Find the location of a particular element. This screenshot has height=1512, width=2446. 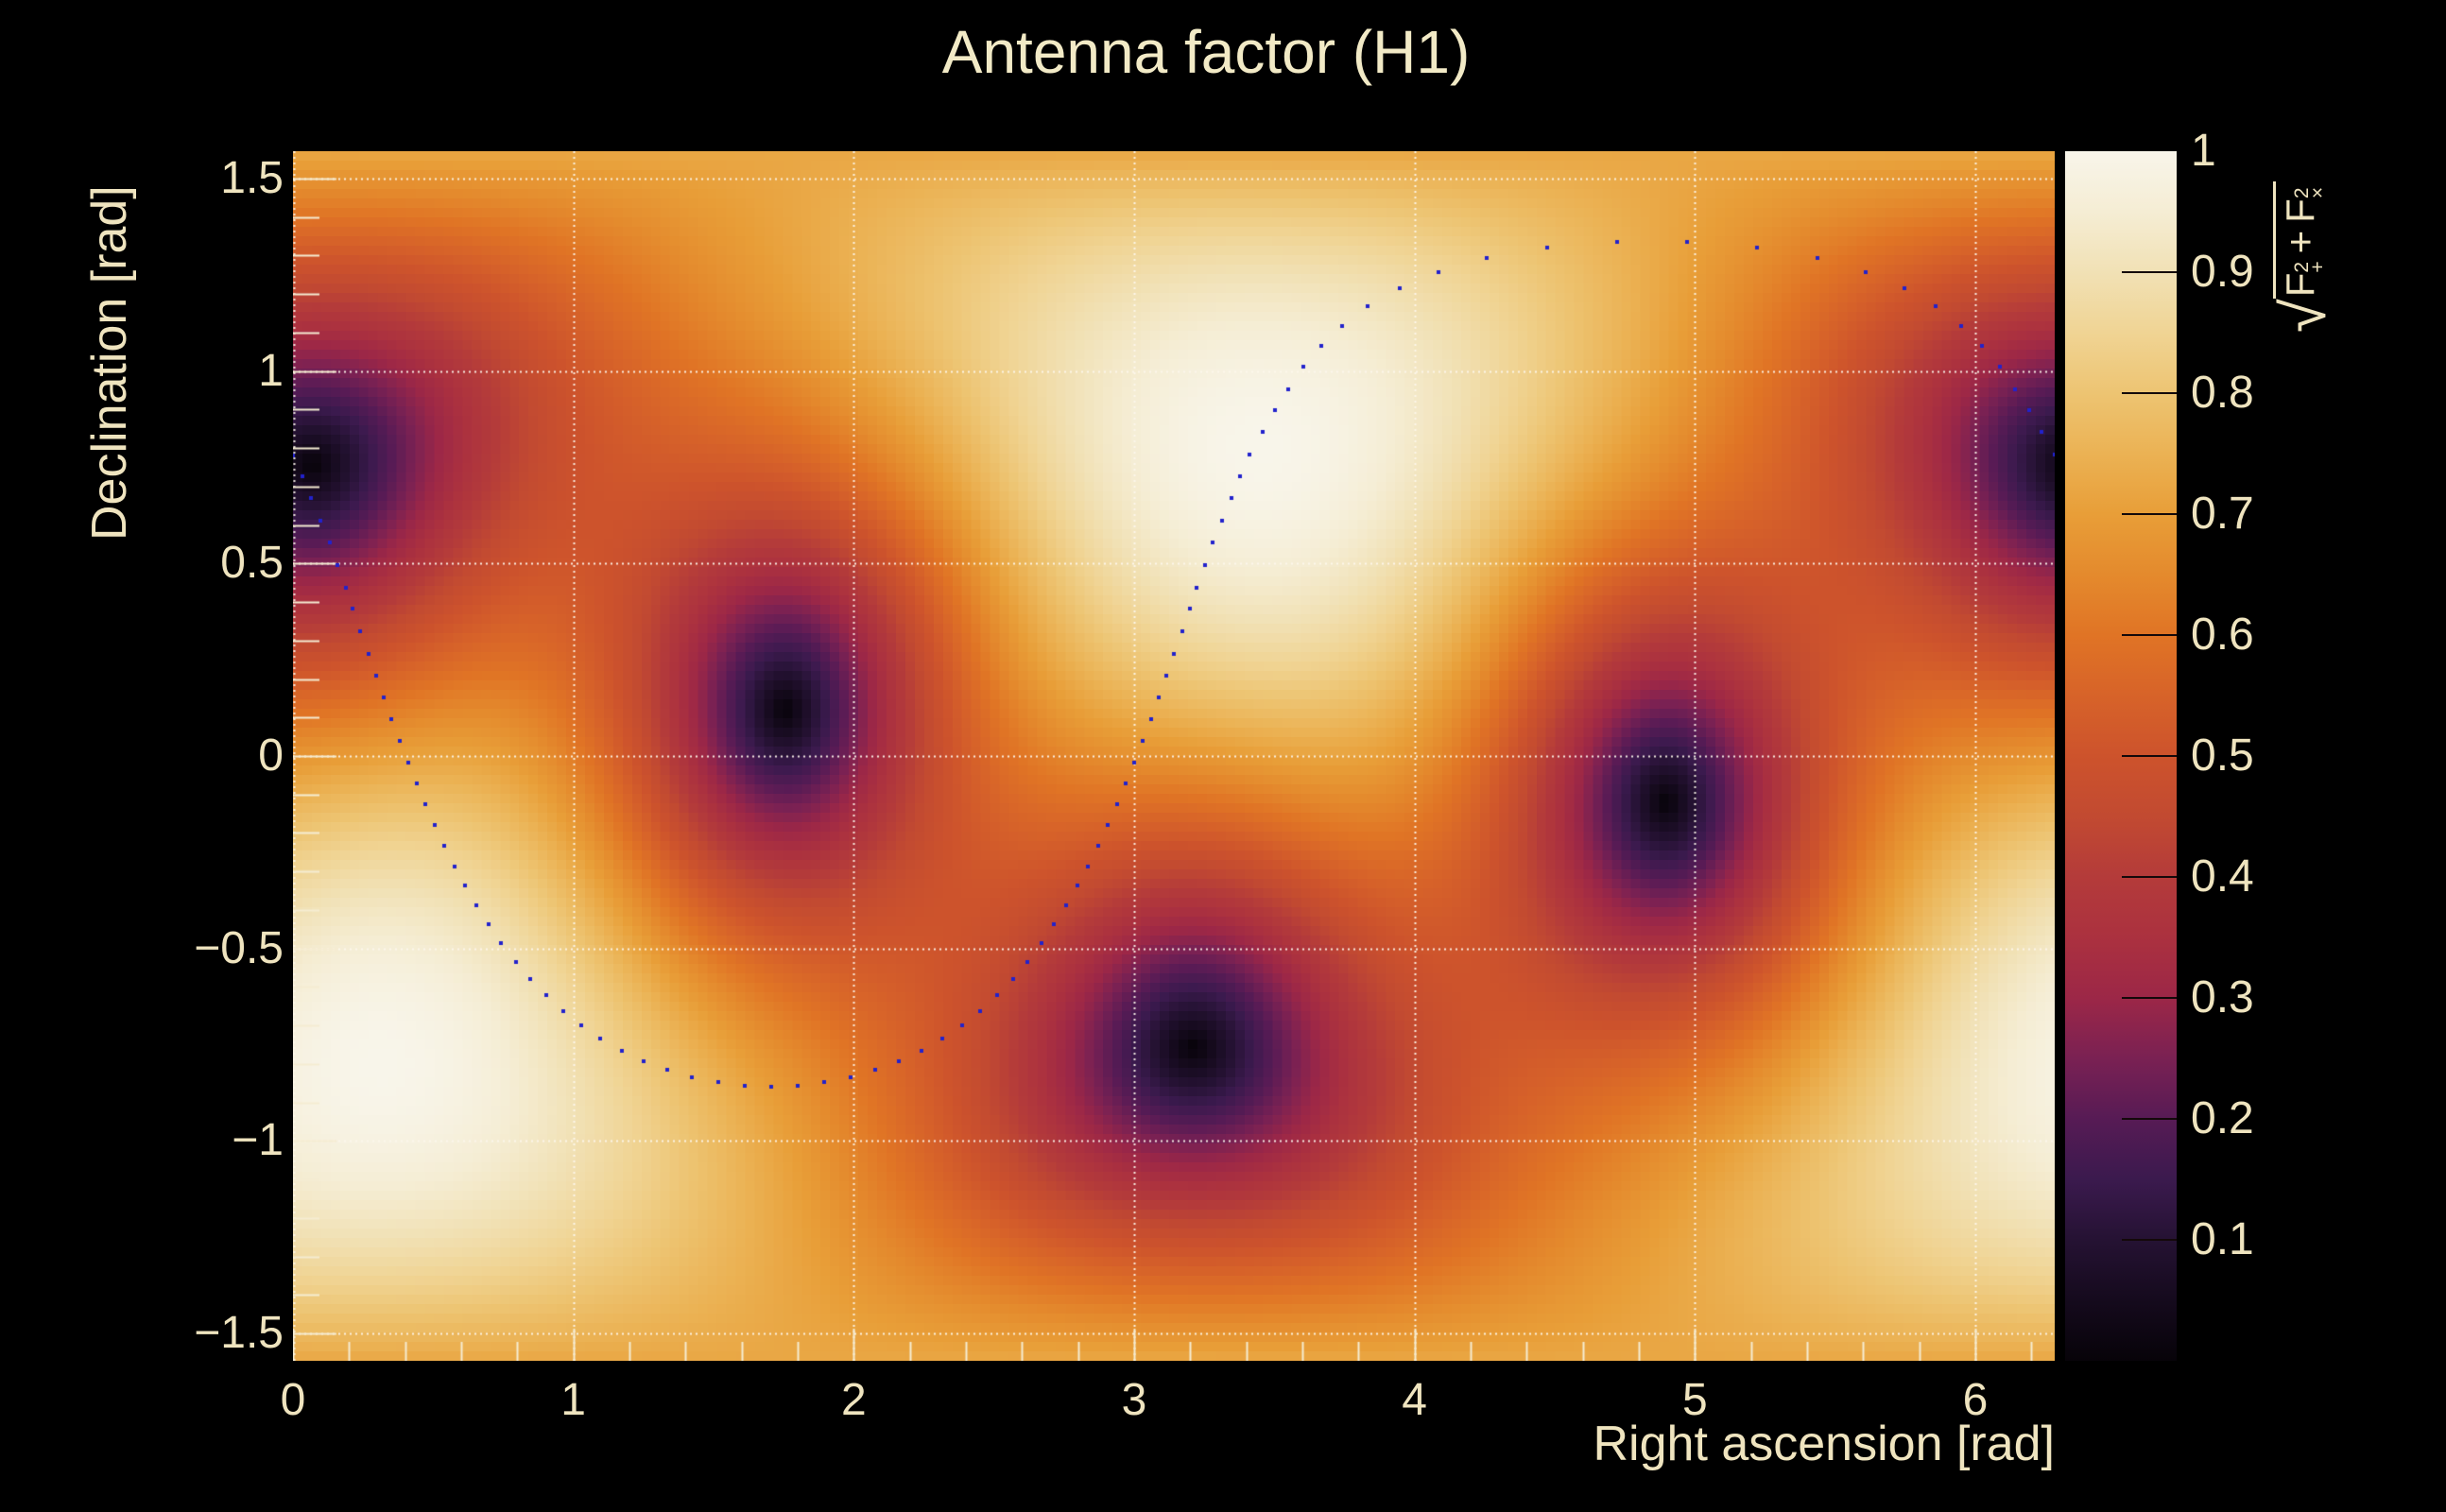

x-tick-label: 2 is located at coordinates (854, 1400).